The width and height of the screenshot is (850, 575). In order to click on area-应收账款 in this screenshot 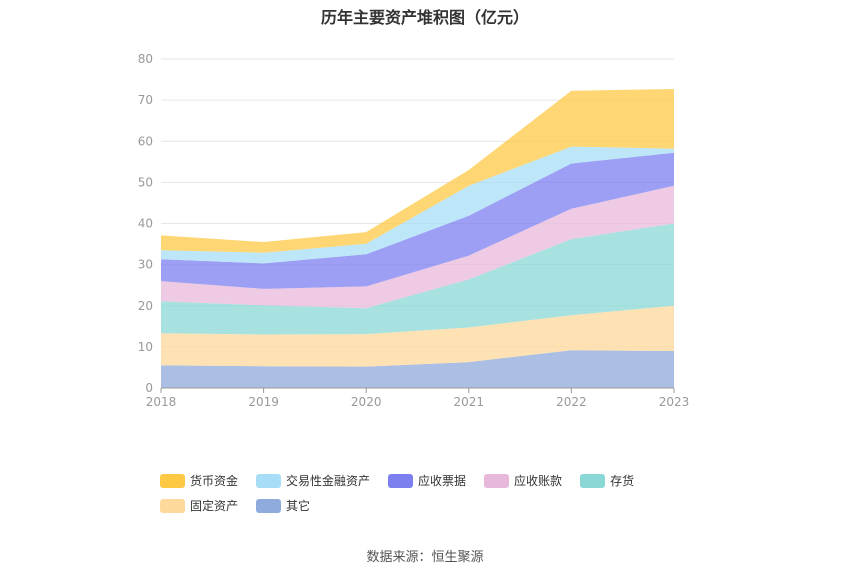, I will do `click(417, 247)`.